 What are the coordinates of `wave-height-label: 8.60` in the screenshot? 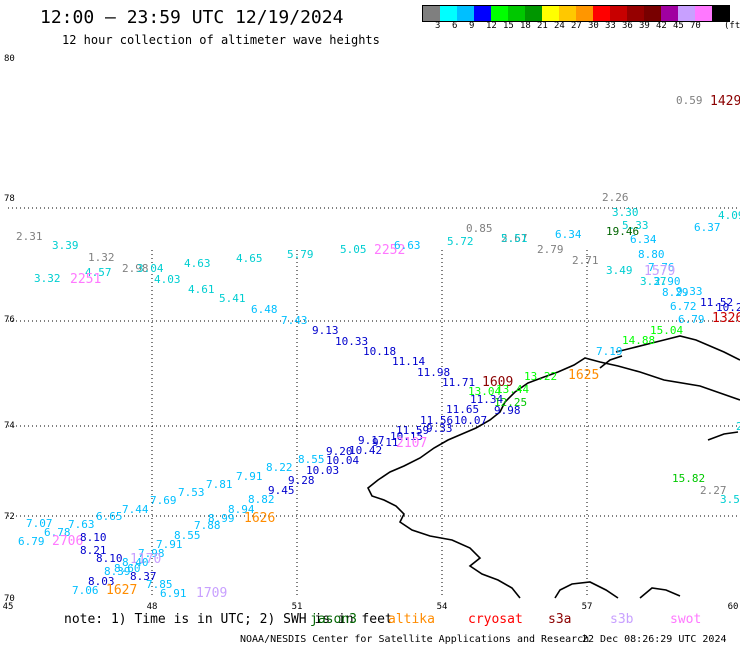 It's located at (127, 568).